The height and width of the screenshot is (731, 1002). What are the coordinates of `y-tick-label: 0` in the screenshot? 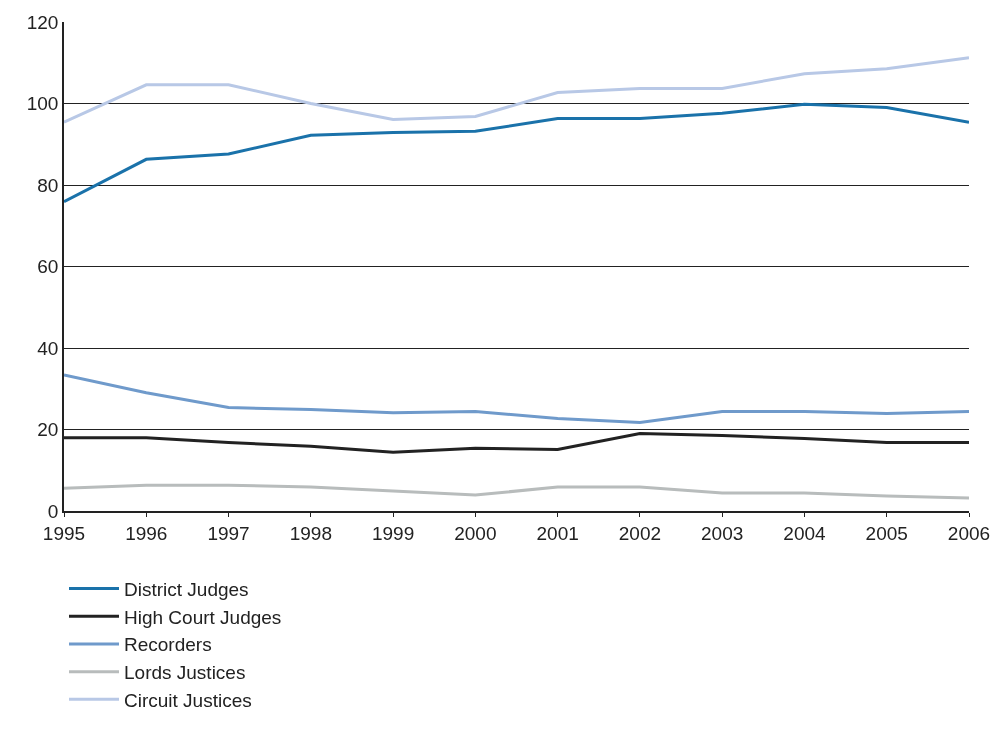 It's located at (53, 511).